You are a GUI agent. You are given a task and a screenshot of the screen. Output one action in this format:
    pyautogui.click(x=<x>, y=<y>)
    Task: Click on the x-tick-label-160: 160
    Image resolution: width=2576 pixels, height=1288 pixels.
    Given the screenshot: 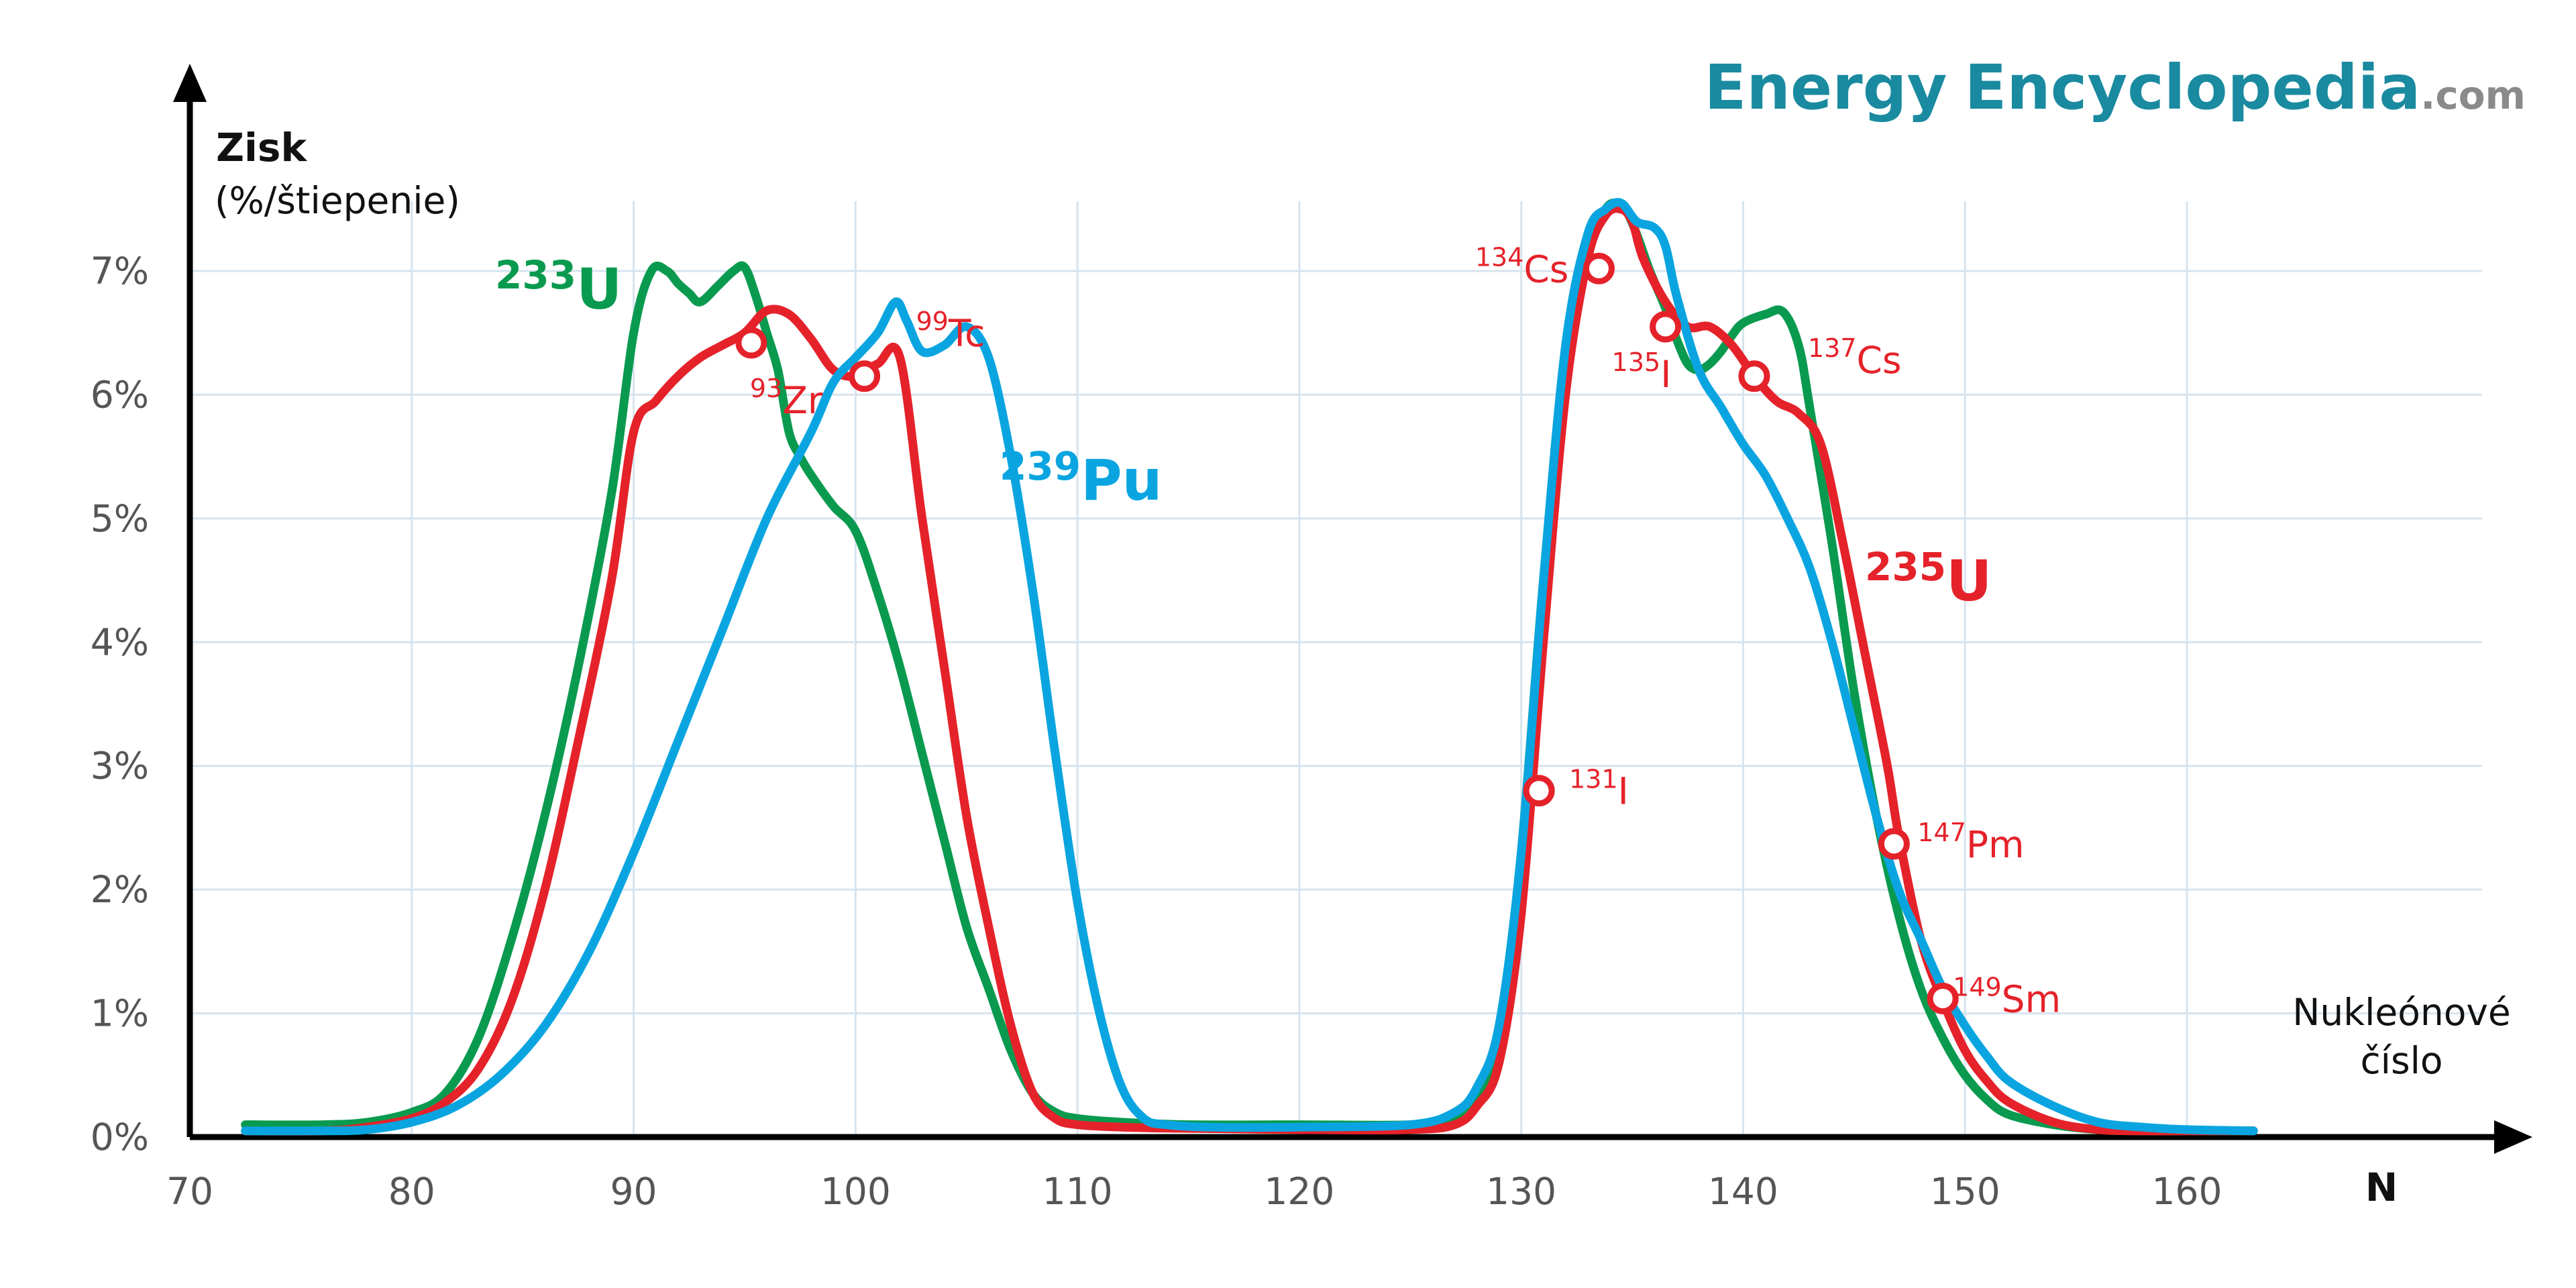 What is the action you would take?
    pyautogui.click(x=2187, y=1191)
    